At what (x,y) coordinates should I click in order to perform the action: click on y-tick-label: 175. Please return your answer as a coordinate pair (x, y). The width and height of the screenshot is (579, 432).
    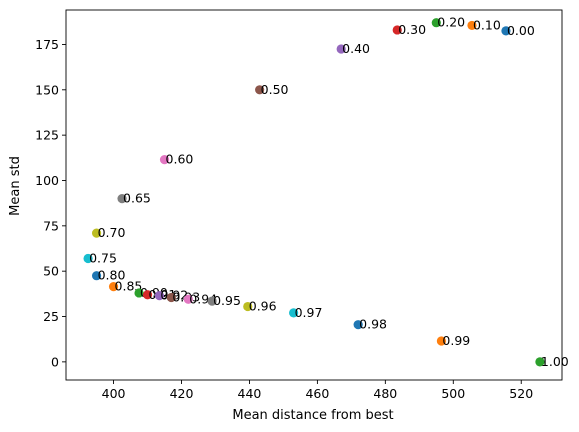
    Looking at the image, I should click on (47, 44).